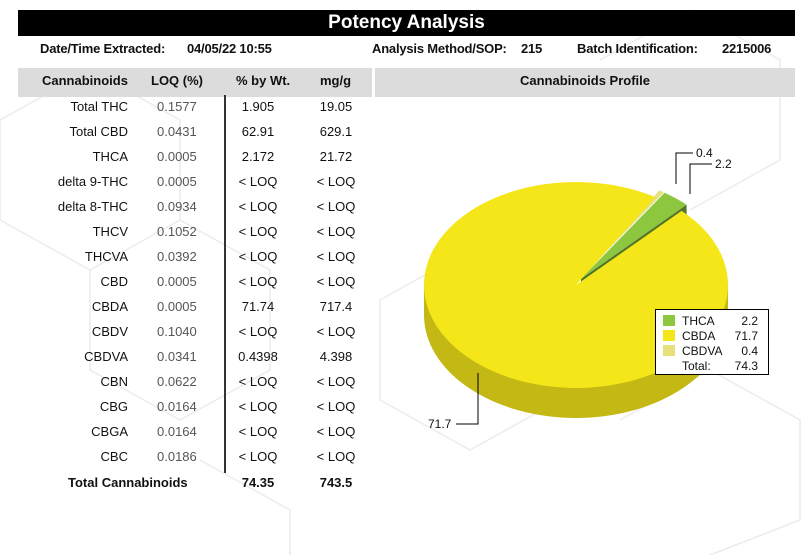 The width and height of the screenshot is (806, 555). I want to click on table-row: CBDVA 0.0341 0.4398 4.398, so click(195, 356).